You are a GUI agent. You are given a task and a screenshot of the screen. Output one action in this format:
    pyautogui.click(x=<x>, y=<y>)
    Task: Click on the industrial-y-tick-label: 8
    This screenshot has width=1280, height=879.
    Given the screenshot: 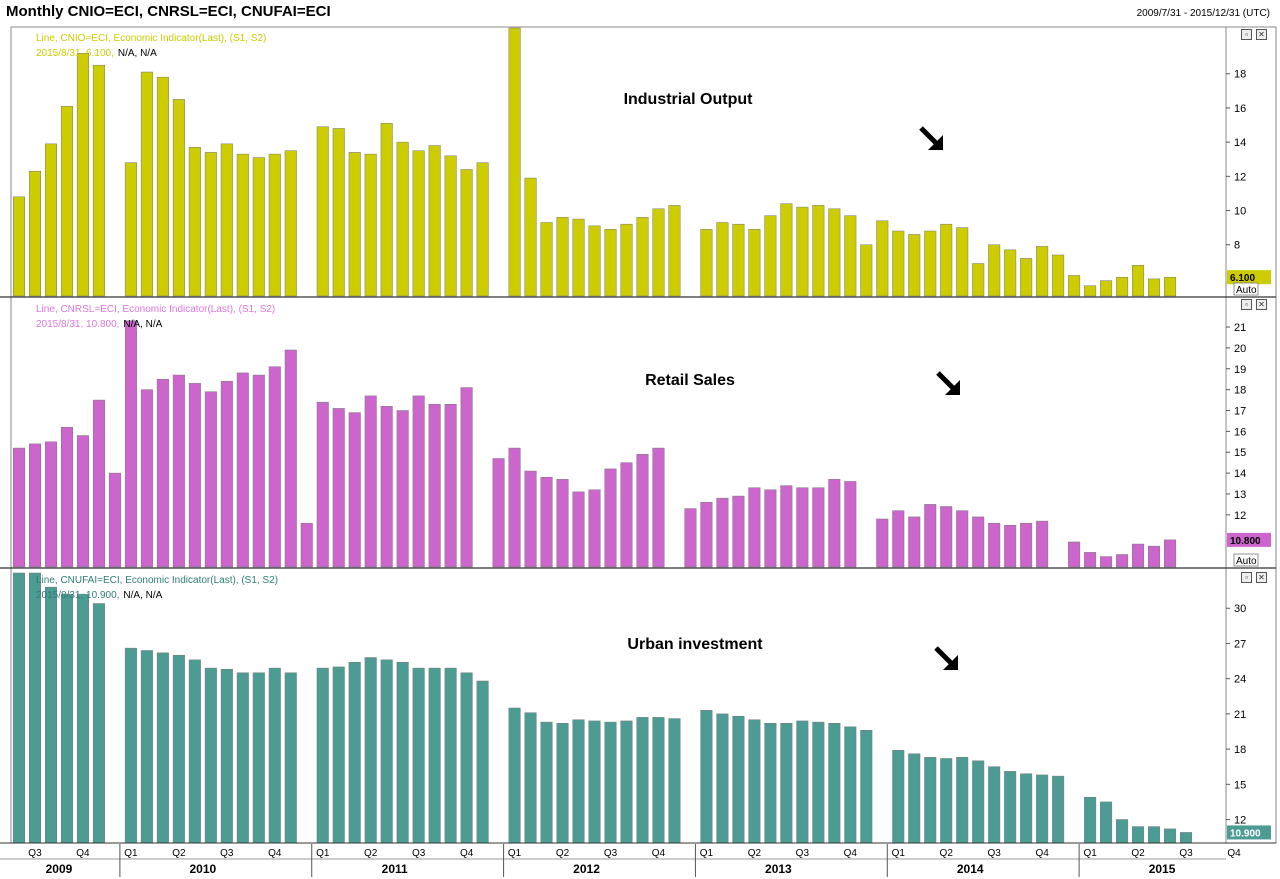 What is the action you would take?
    pyautogui.click(x=1237, y=246)
    